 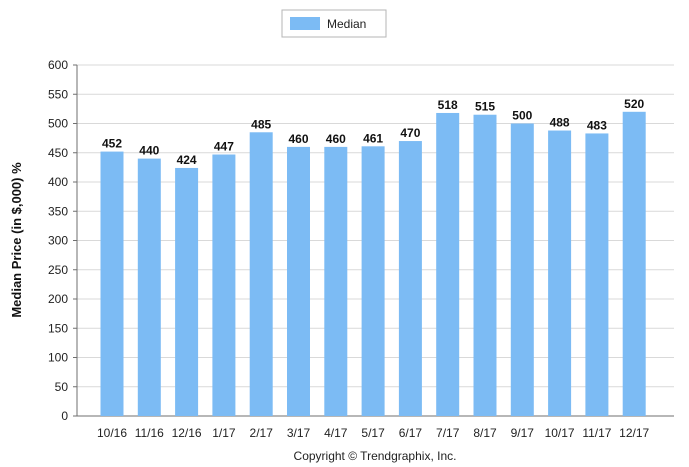 What do you see at coordinates (262, 433) in the screenshot?
I see `x-tick-label: 2/17` at bounding box center [262, 433].